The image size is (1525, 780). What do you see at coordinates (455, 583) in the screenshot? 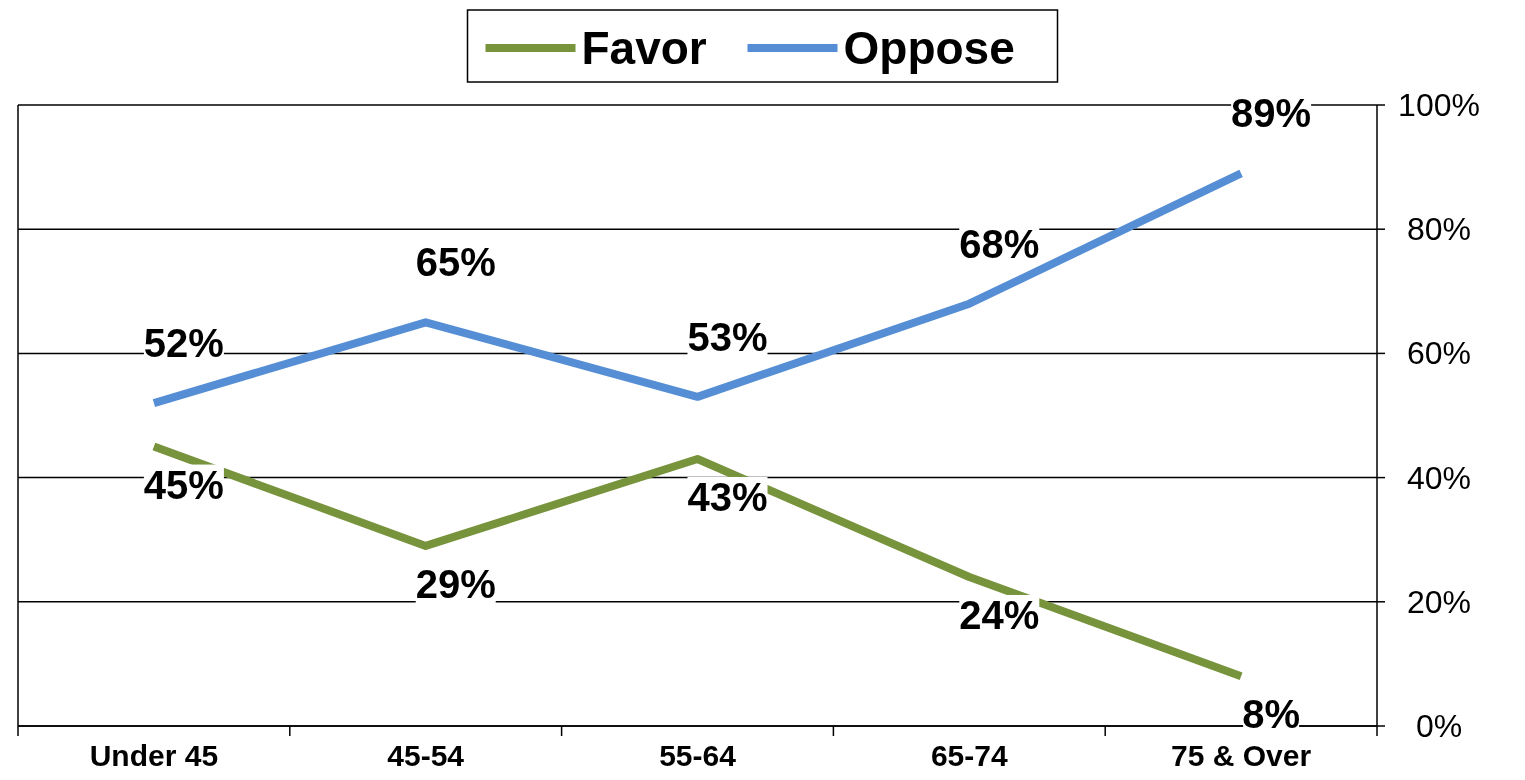
I see `data-label: 29%` at bounding box center [455, 583].